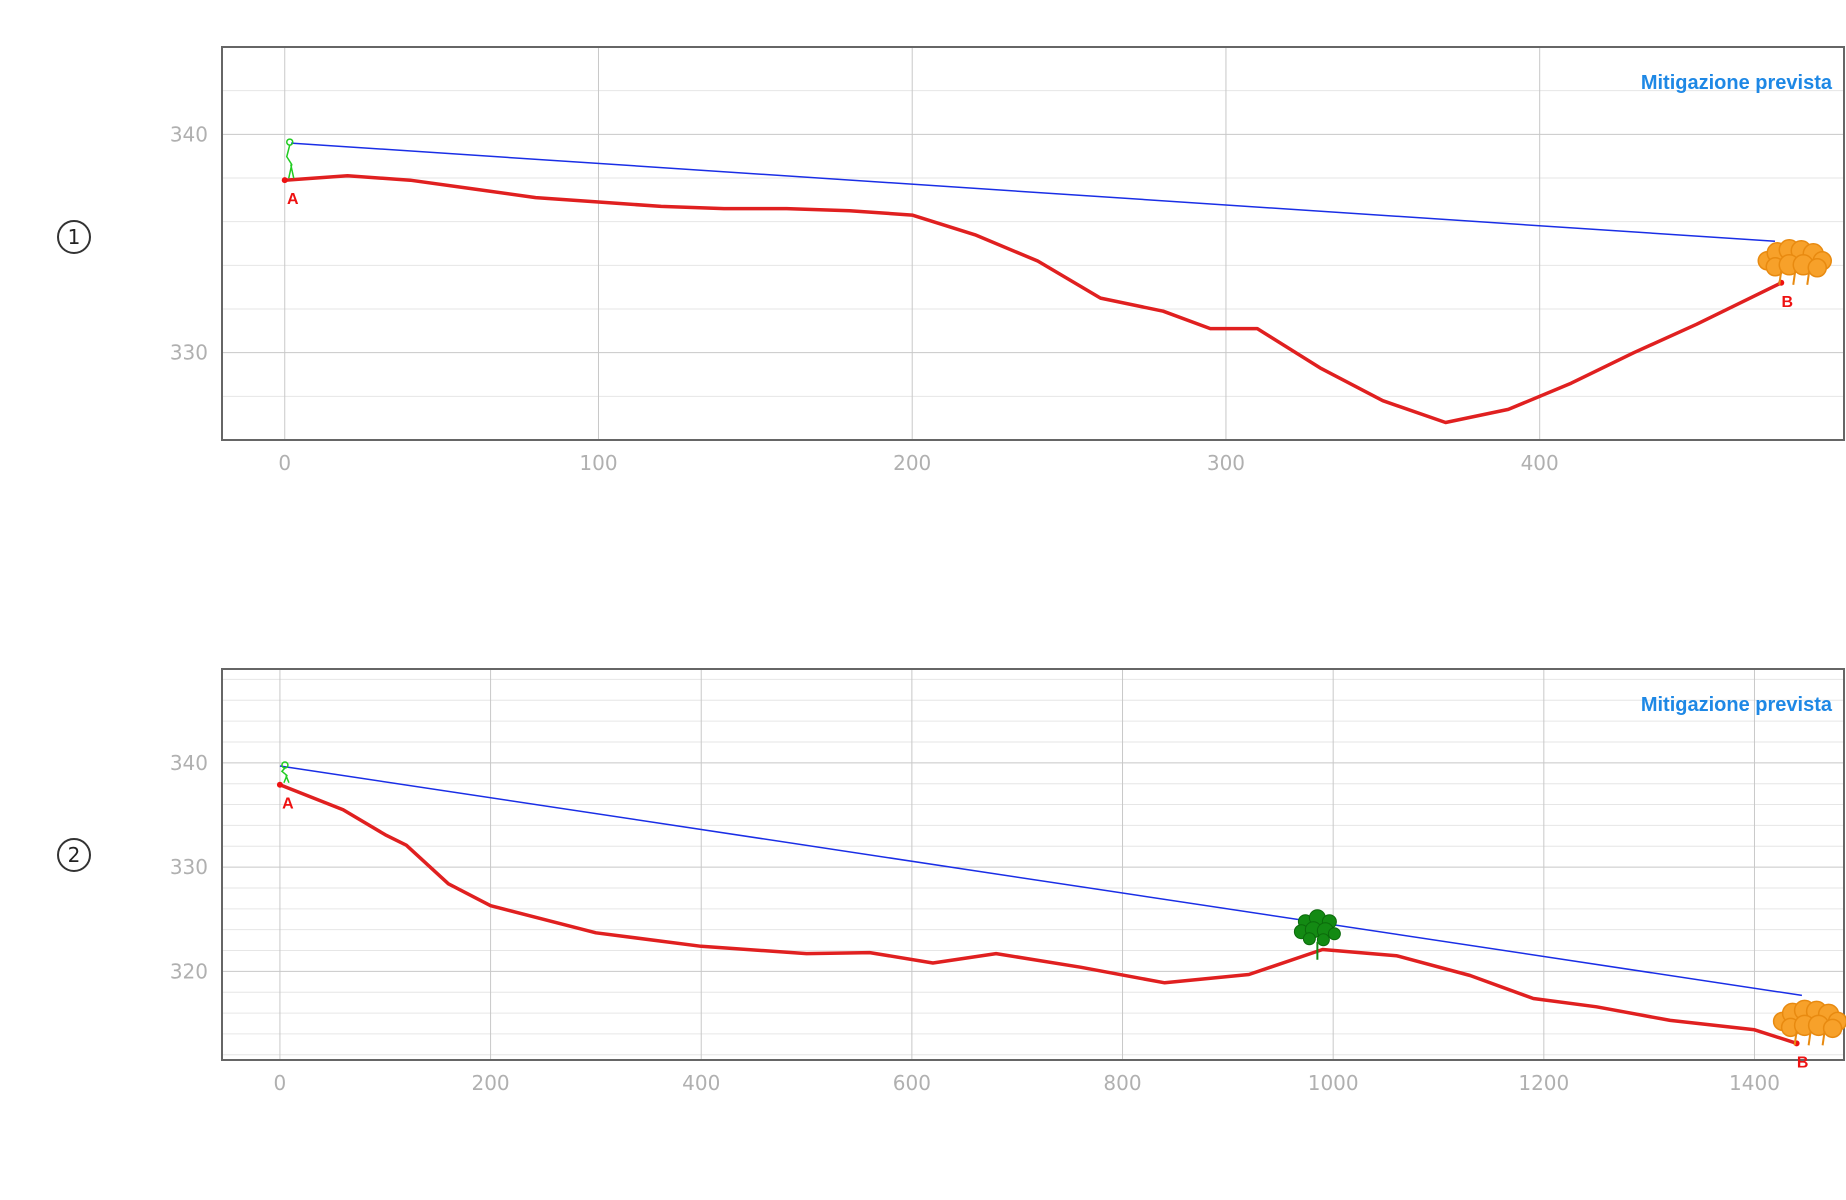 The width and height of the screenshot is (1846, 1200). I want to click on green-tree-icon, so click(1317, 934).